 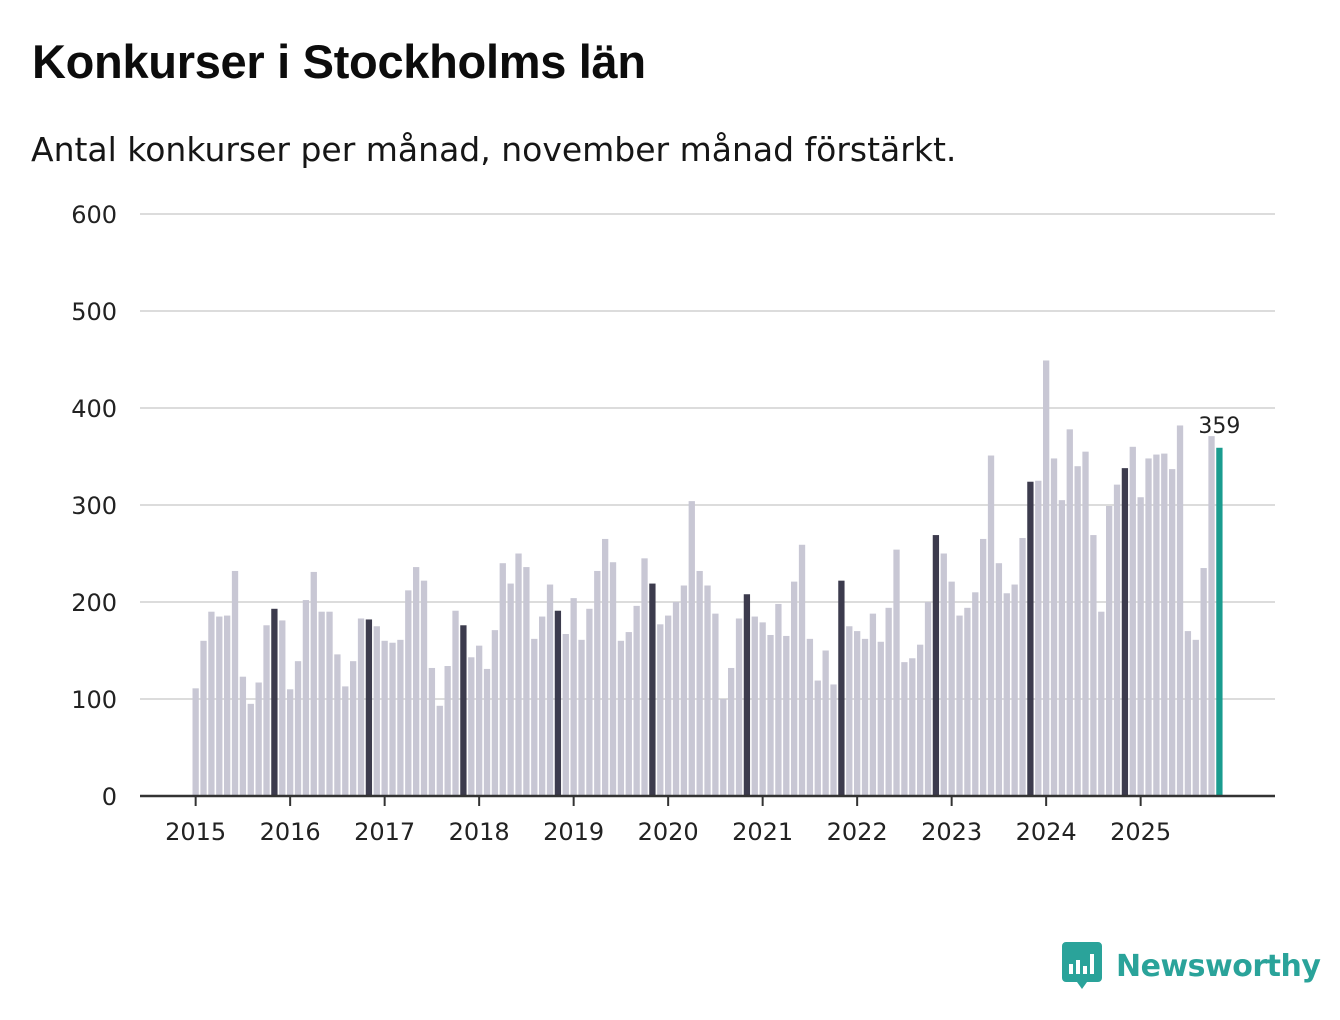 I want to click on y-tick-label: 200, so click(x=94, y=603).